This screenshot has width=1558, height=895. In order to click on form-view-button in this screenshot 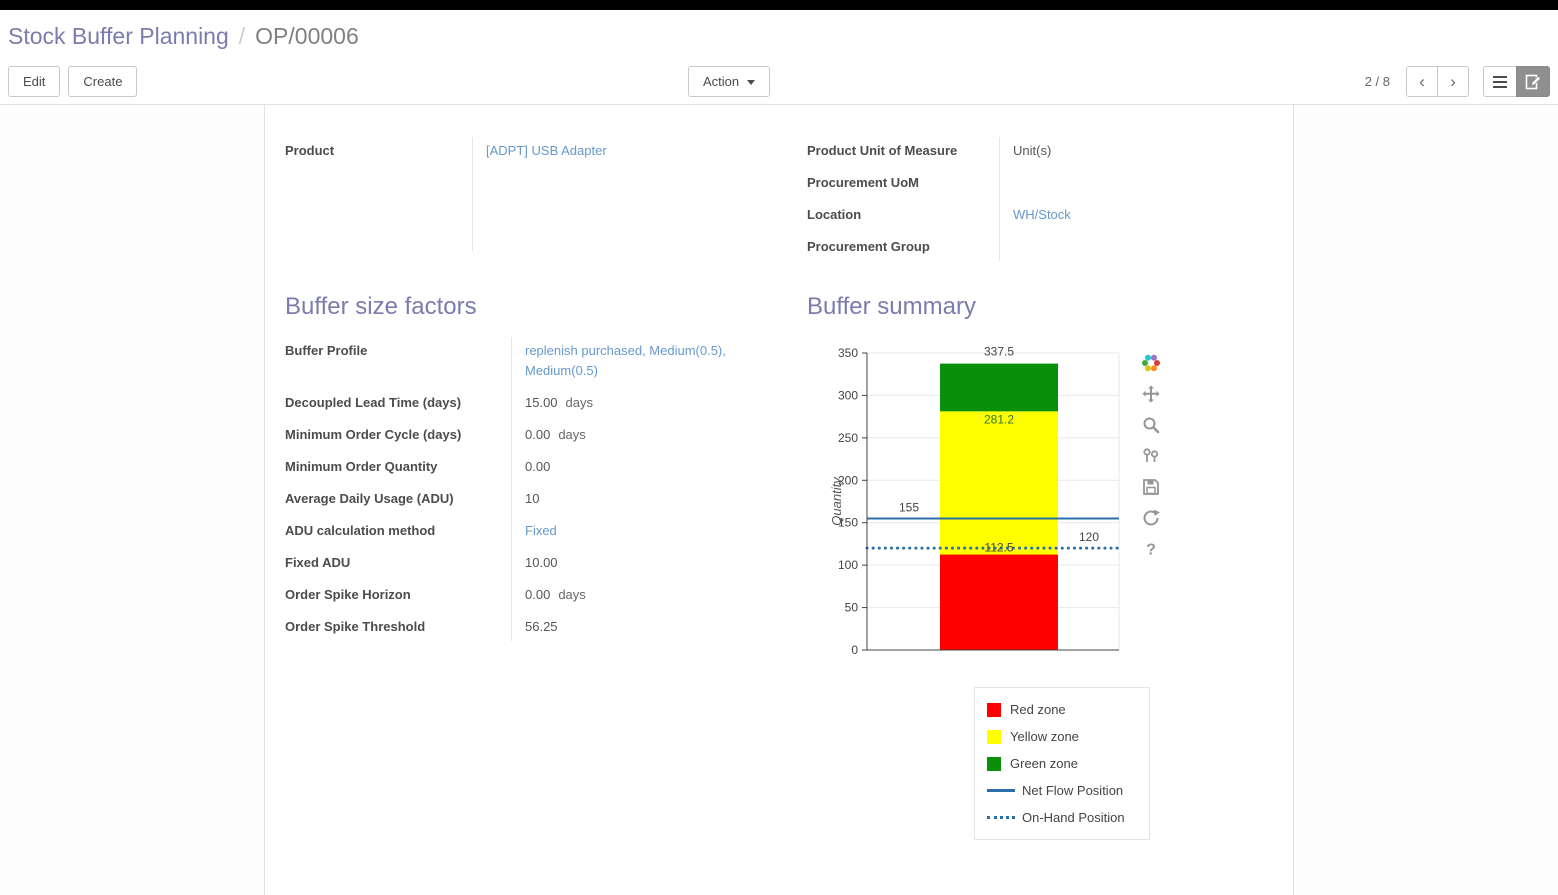, I will do `click(1533, 81)`.